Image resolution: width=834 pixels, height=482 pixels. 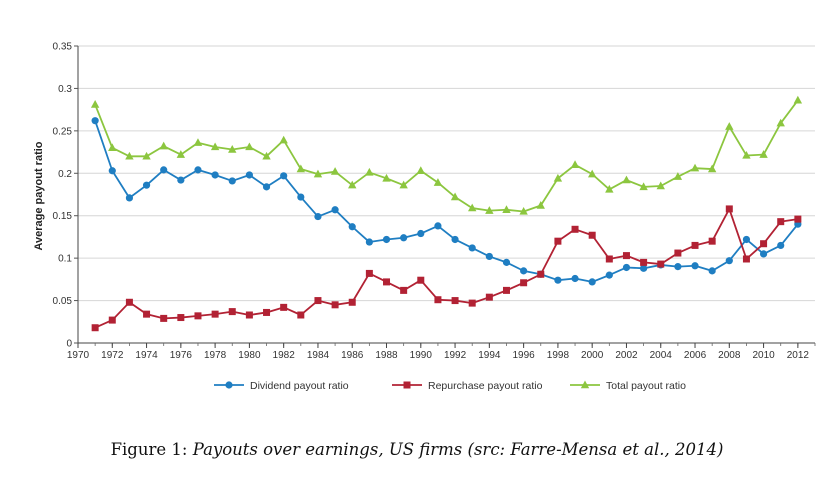 What do you see at coordinates (352, 355) in the screenshot?
I see `x-tick-label: 1986` at bounding box center [352, 355].